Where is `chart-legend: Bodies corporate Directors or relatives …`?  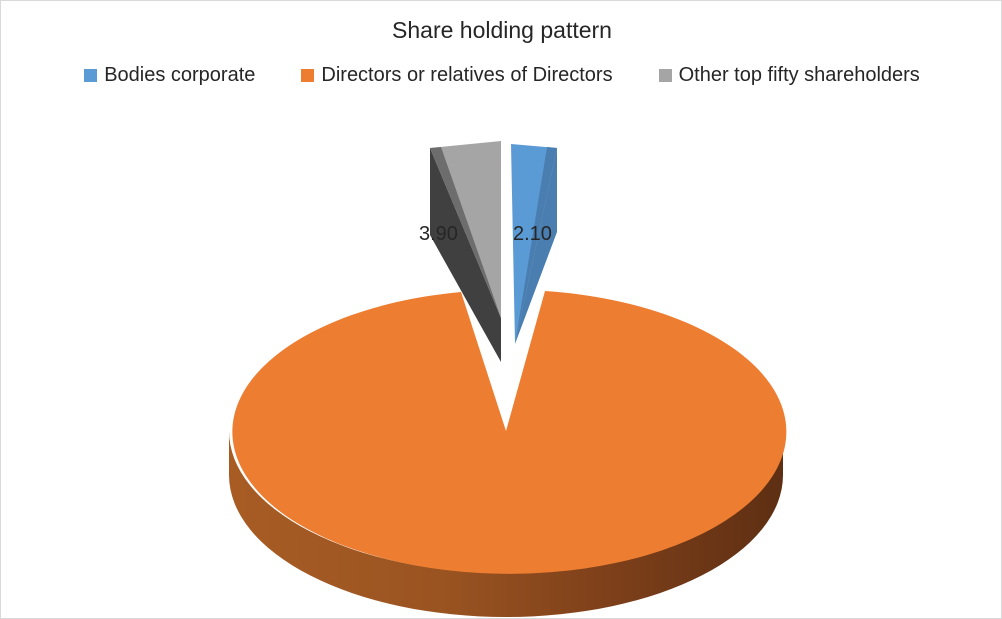 chart-legend: Bodies corporate Directors or relatives … is located at coordinates (501, 75).